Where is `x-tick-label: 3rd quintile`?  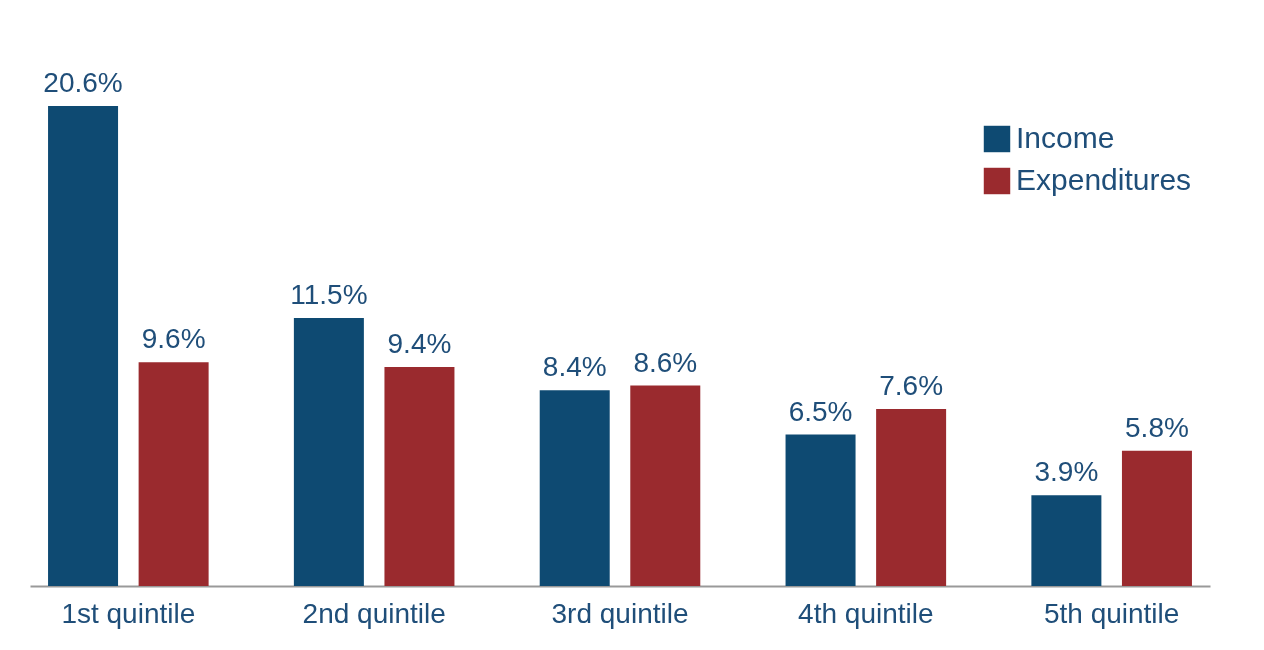
x-tick-label: 3rd quintile is located at coordinates (620, 613).